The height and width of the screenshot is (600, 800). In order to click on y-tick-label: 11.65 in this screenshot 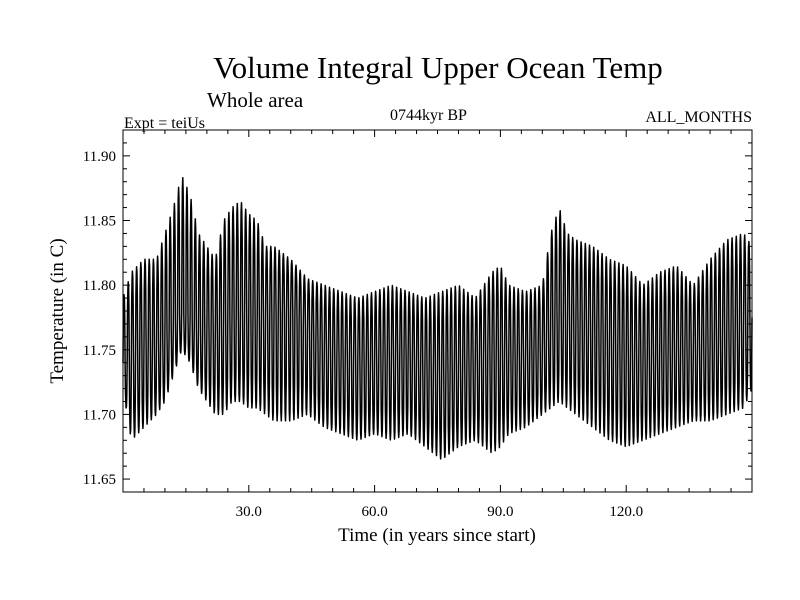, I will do `click(99, 480)`.